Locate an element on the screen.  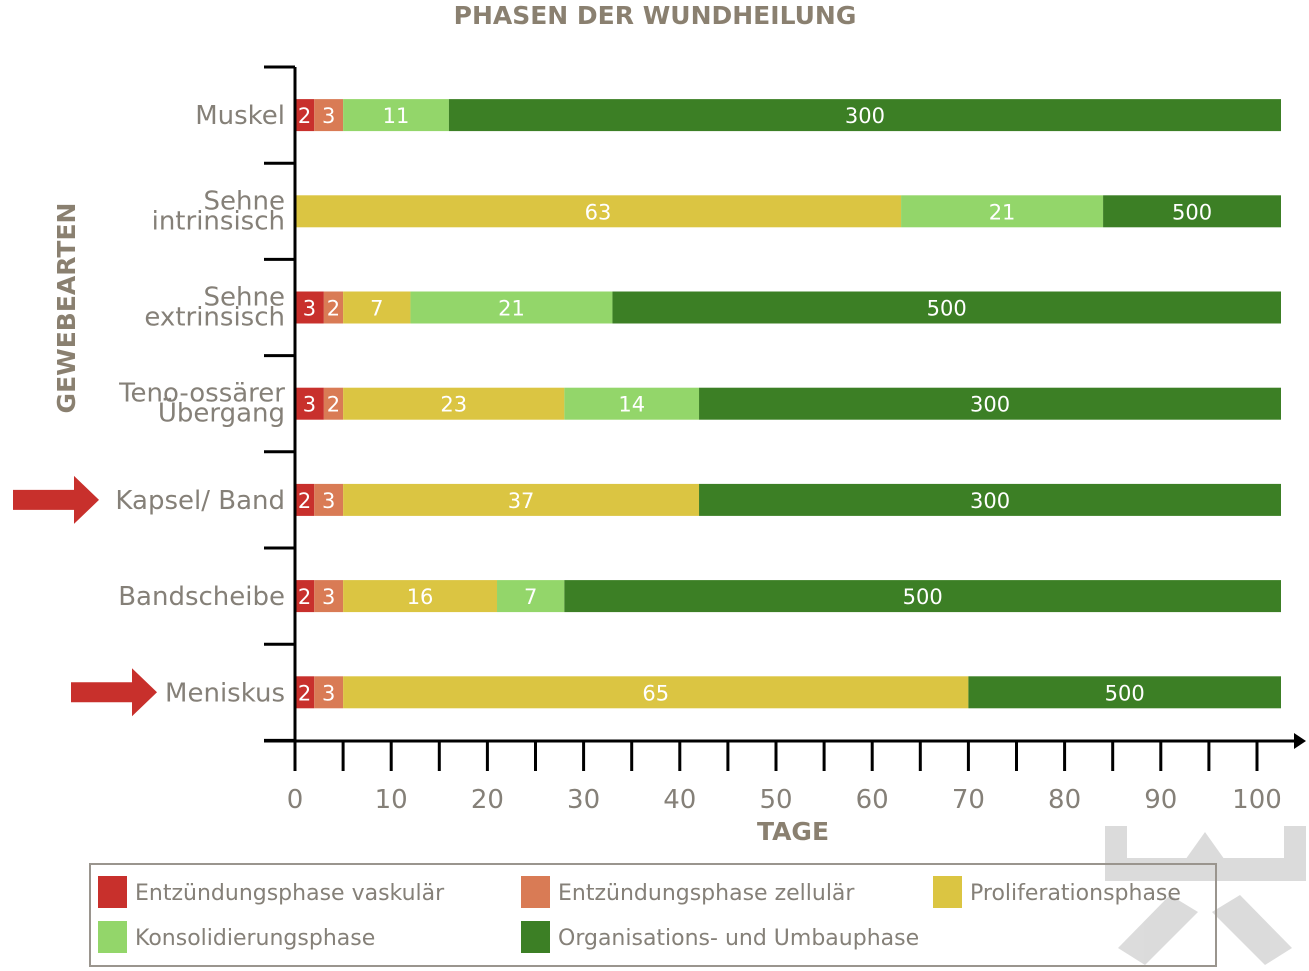
data-label: 37 is located at coordinates (521, 501).